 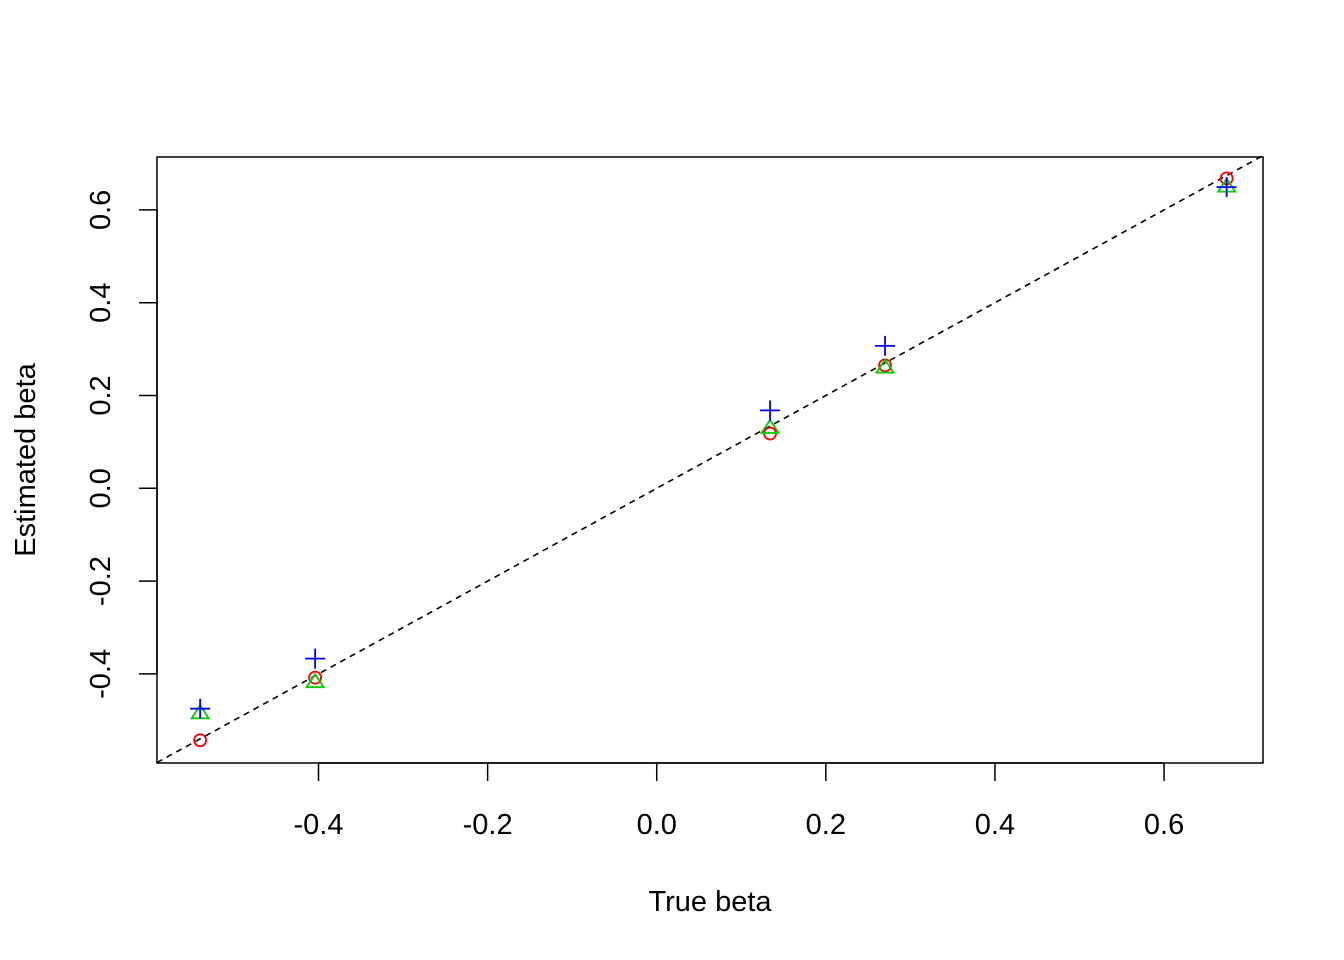 What do you see at coordinates (319, 825) in the screenshot?
I see `x-tick-label: -0.4` at bounding box center [319, 825].